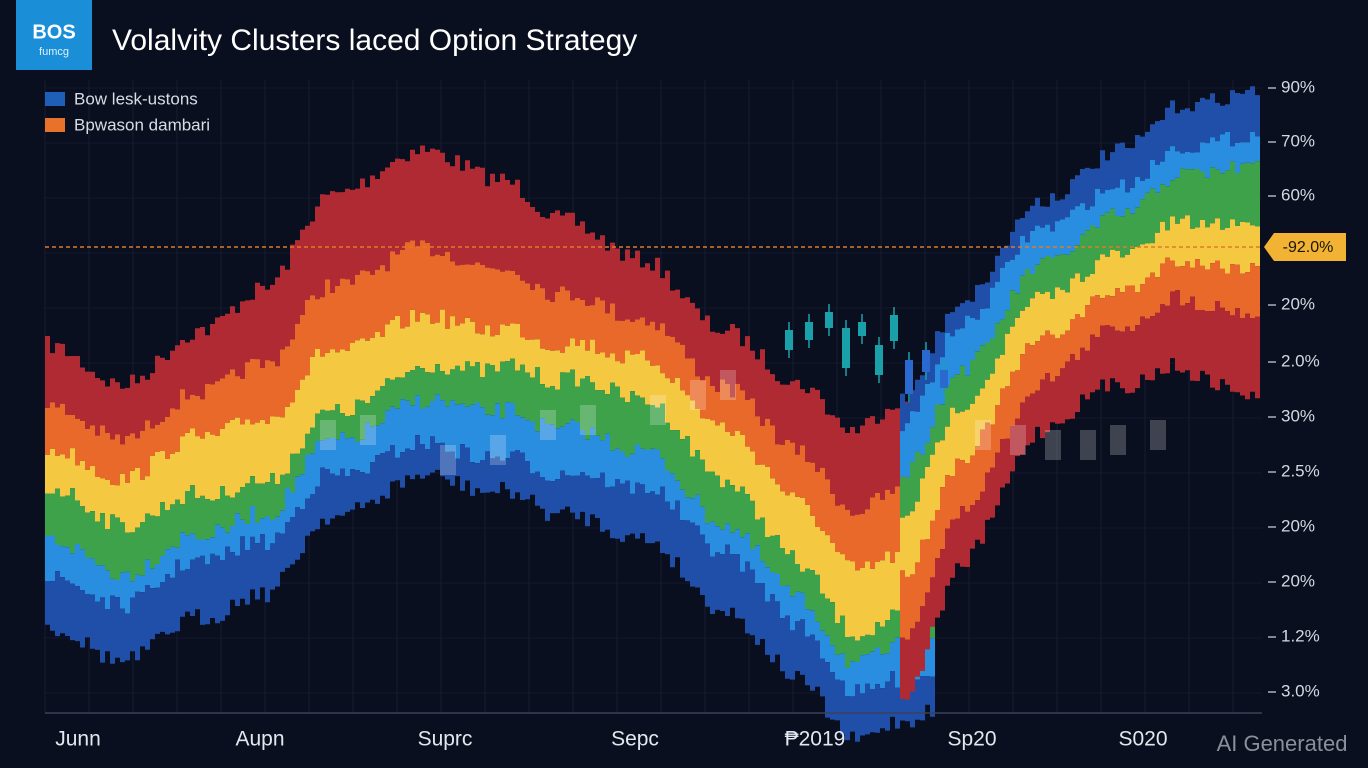  What do you see at coordinates (815, 739) in the screenshot?
I see `x-axis-label: ₱2019` at bounding box center [815, 739].